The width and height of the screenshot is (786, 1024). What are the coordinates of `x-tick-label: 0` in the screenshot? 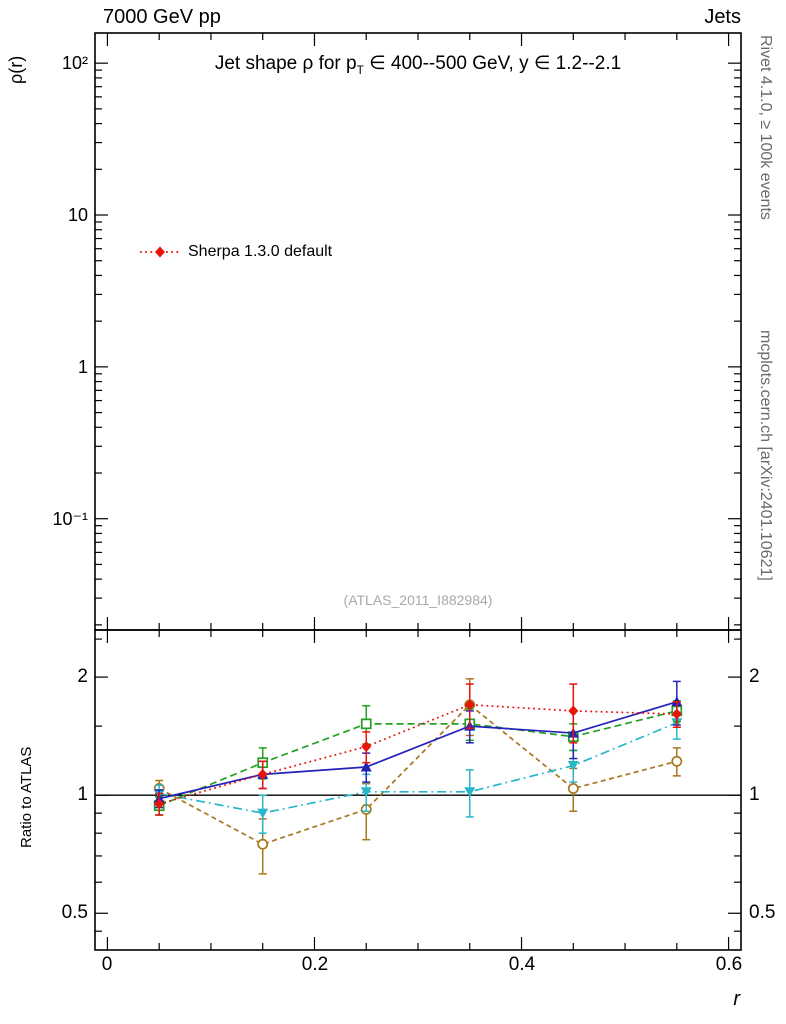 It's located at (107, 964).